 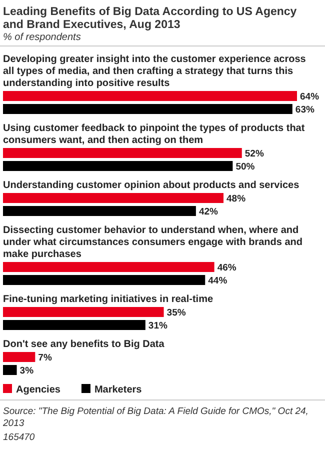 What do you see at coordinates (227, 268) in the screenshot?
I see `data-label: 46%` at bounding box center [227, 268].